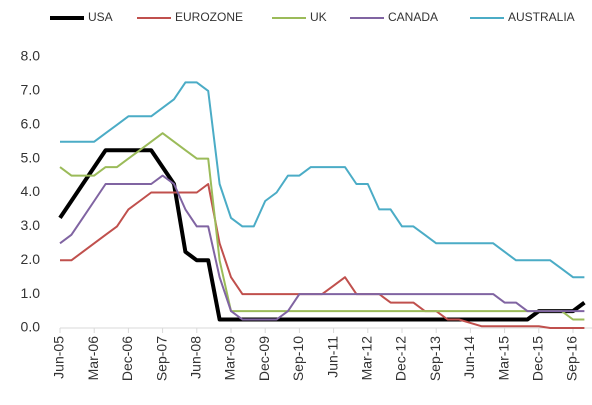 This screenshot has height=405, width=592. I want to click on legend-label: USA, so click(100, 17).